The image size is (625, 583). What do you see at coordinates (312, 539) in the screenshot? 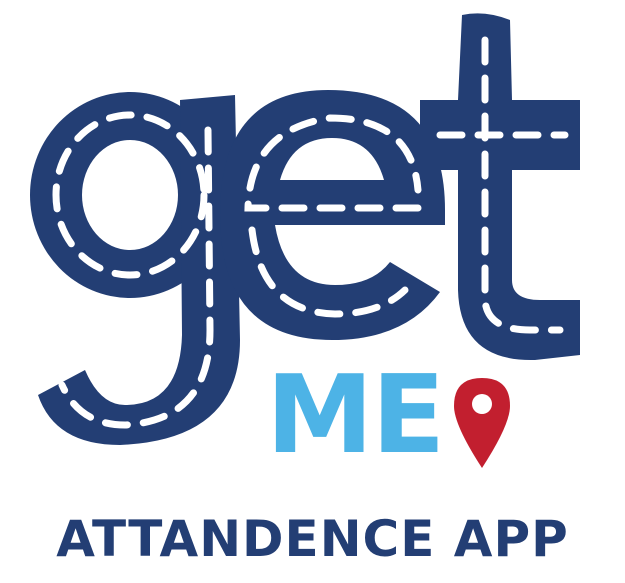
I see `app-title: ATTANDENCE APP` at bounding box center [312, 539].